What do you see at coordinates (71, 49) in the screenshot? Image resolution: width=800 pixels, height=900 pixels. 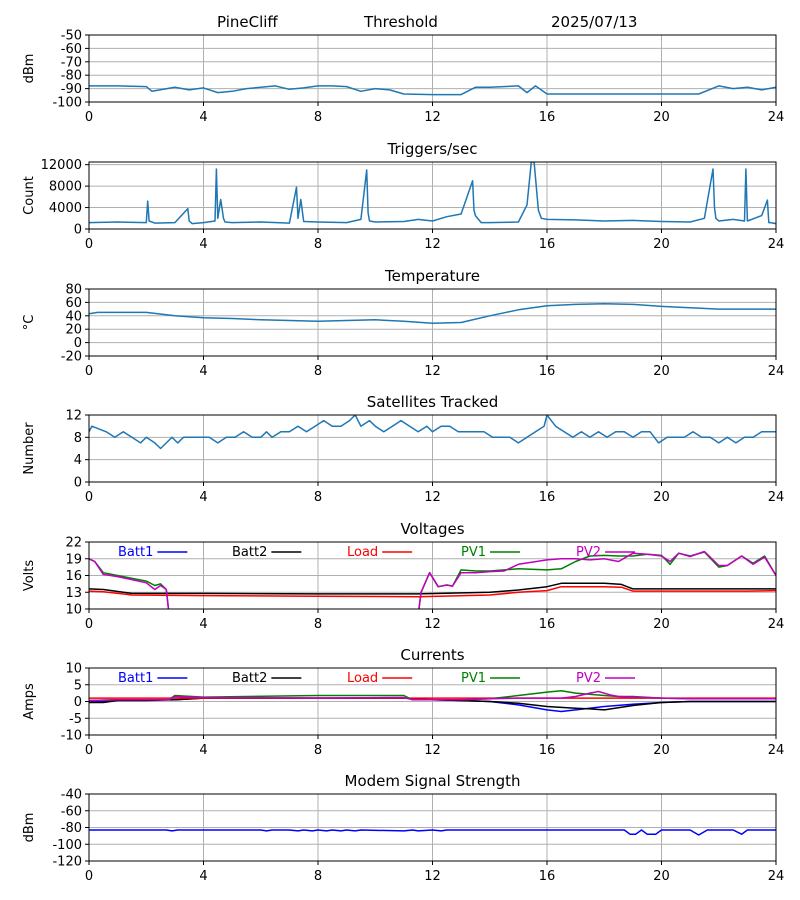 I see `threshold-ytick-label: -60` at bounding box center [71, 49].